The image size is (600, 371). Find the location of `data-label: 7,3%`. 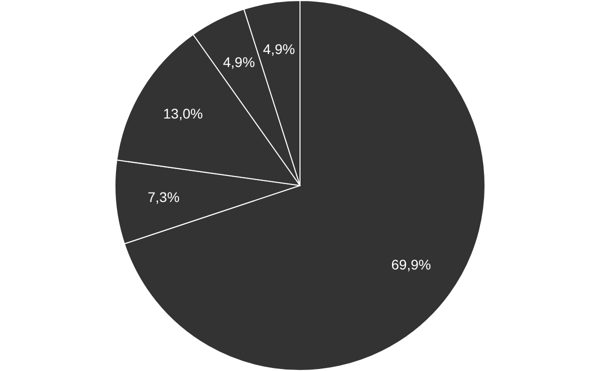

data-label: 7,3% is located at coordinates (164, 196).